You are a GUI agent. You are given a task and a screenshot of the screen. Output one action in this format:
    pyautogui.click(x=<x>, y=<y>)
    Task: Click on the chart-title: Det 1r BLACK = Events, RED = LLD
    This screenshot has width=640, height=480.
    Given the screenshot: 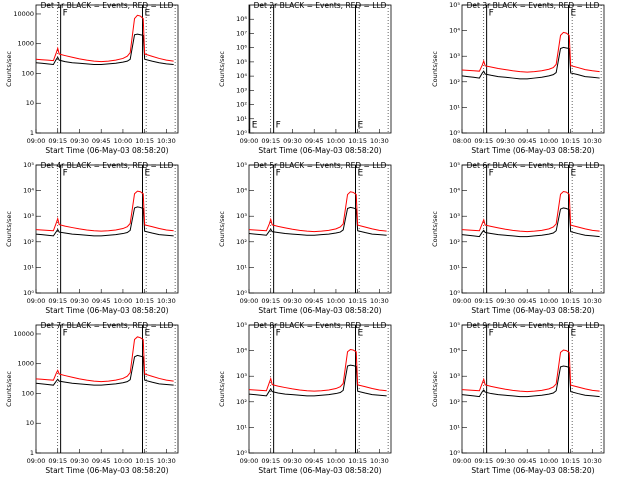 What is the action you would take?
    pyautogui.click(x=107, y=5)
    